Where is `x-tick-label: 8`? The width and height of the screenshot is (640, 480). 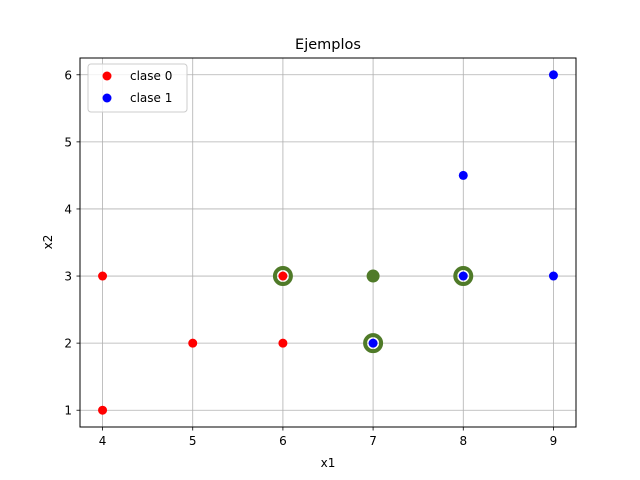 x-tick-label: 8 is located at coordinates (463, 441).